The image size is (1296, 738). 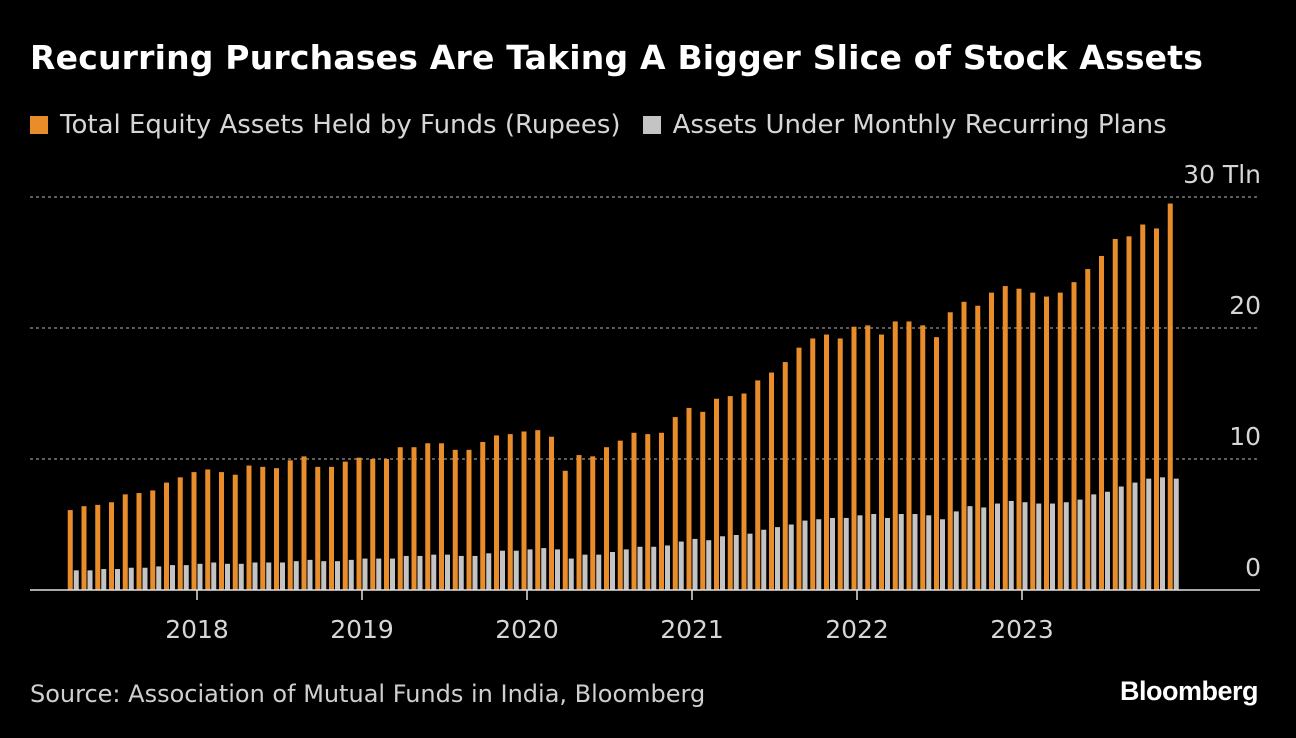 I want to click on x-tick-label-2019: 2019, so click(x=362, y=629).